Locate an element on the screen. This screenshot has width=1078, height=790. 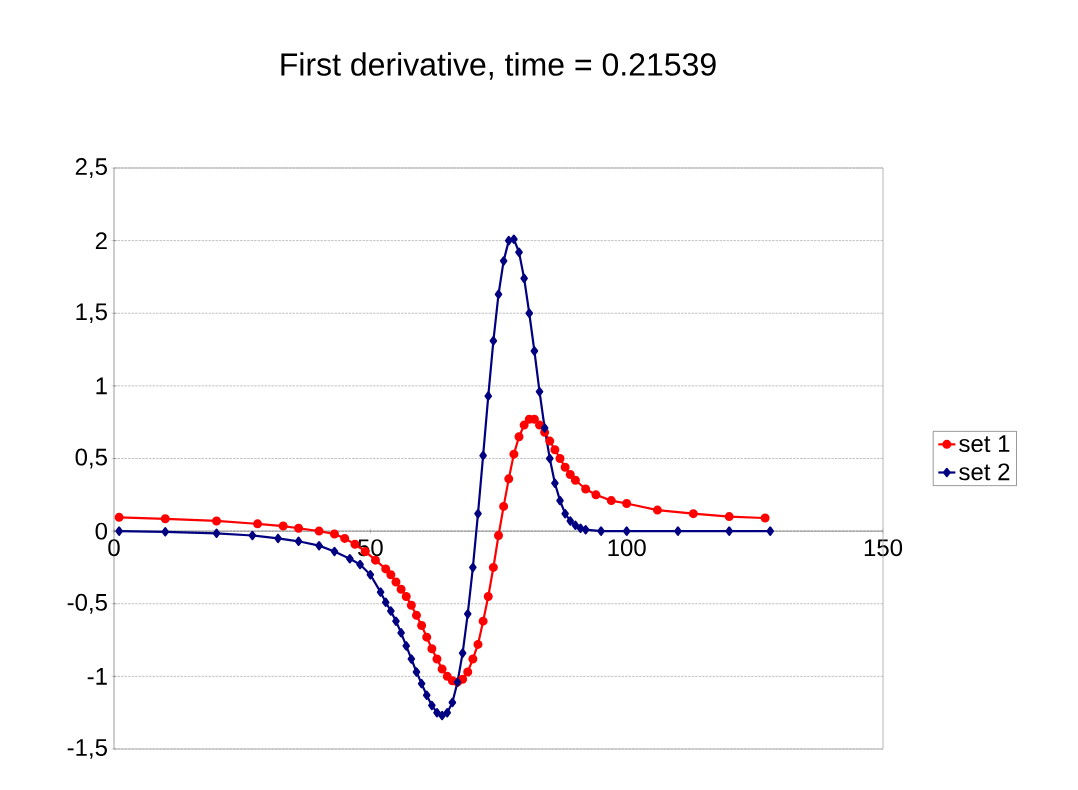
y-tick-label: 0 is located at coordinates (101, 531).